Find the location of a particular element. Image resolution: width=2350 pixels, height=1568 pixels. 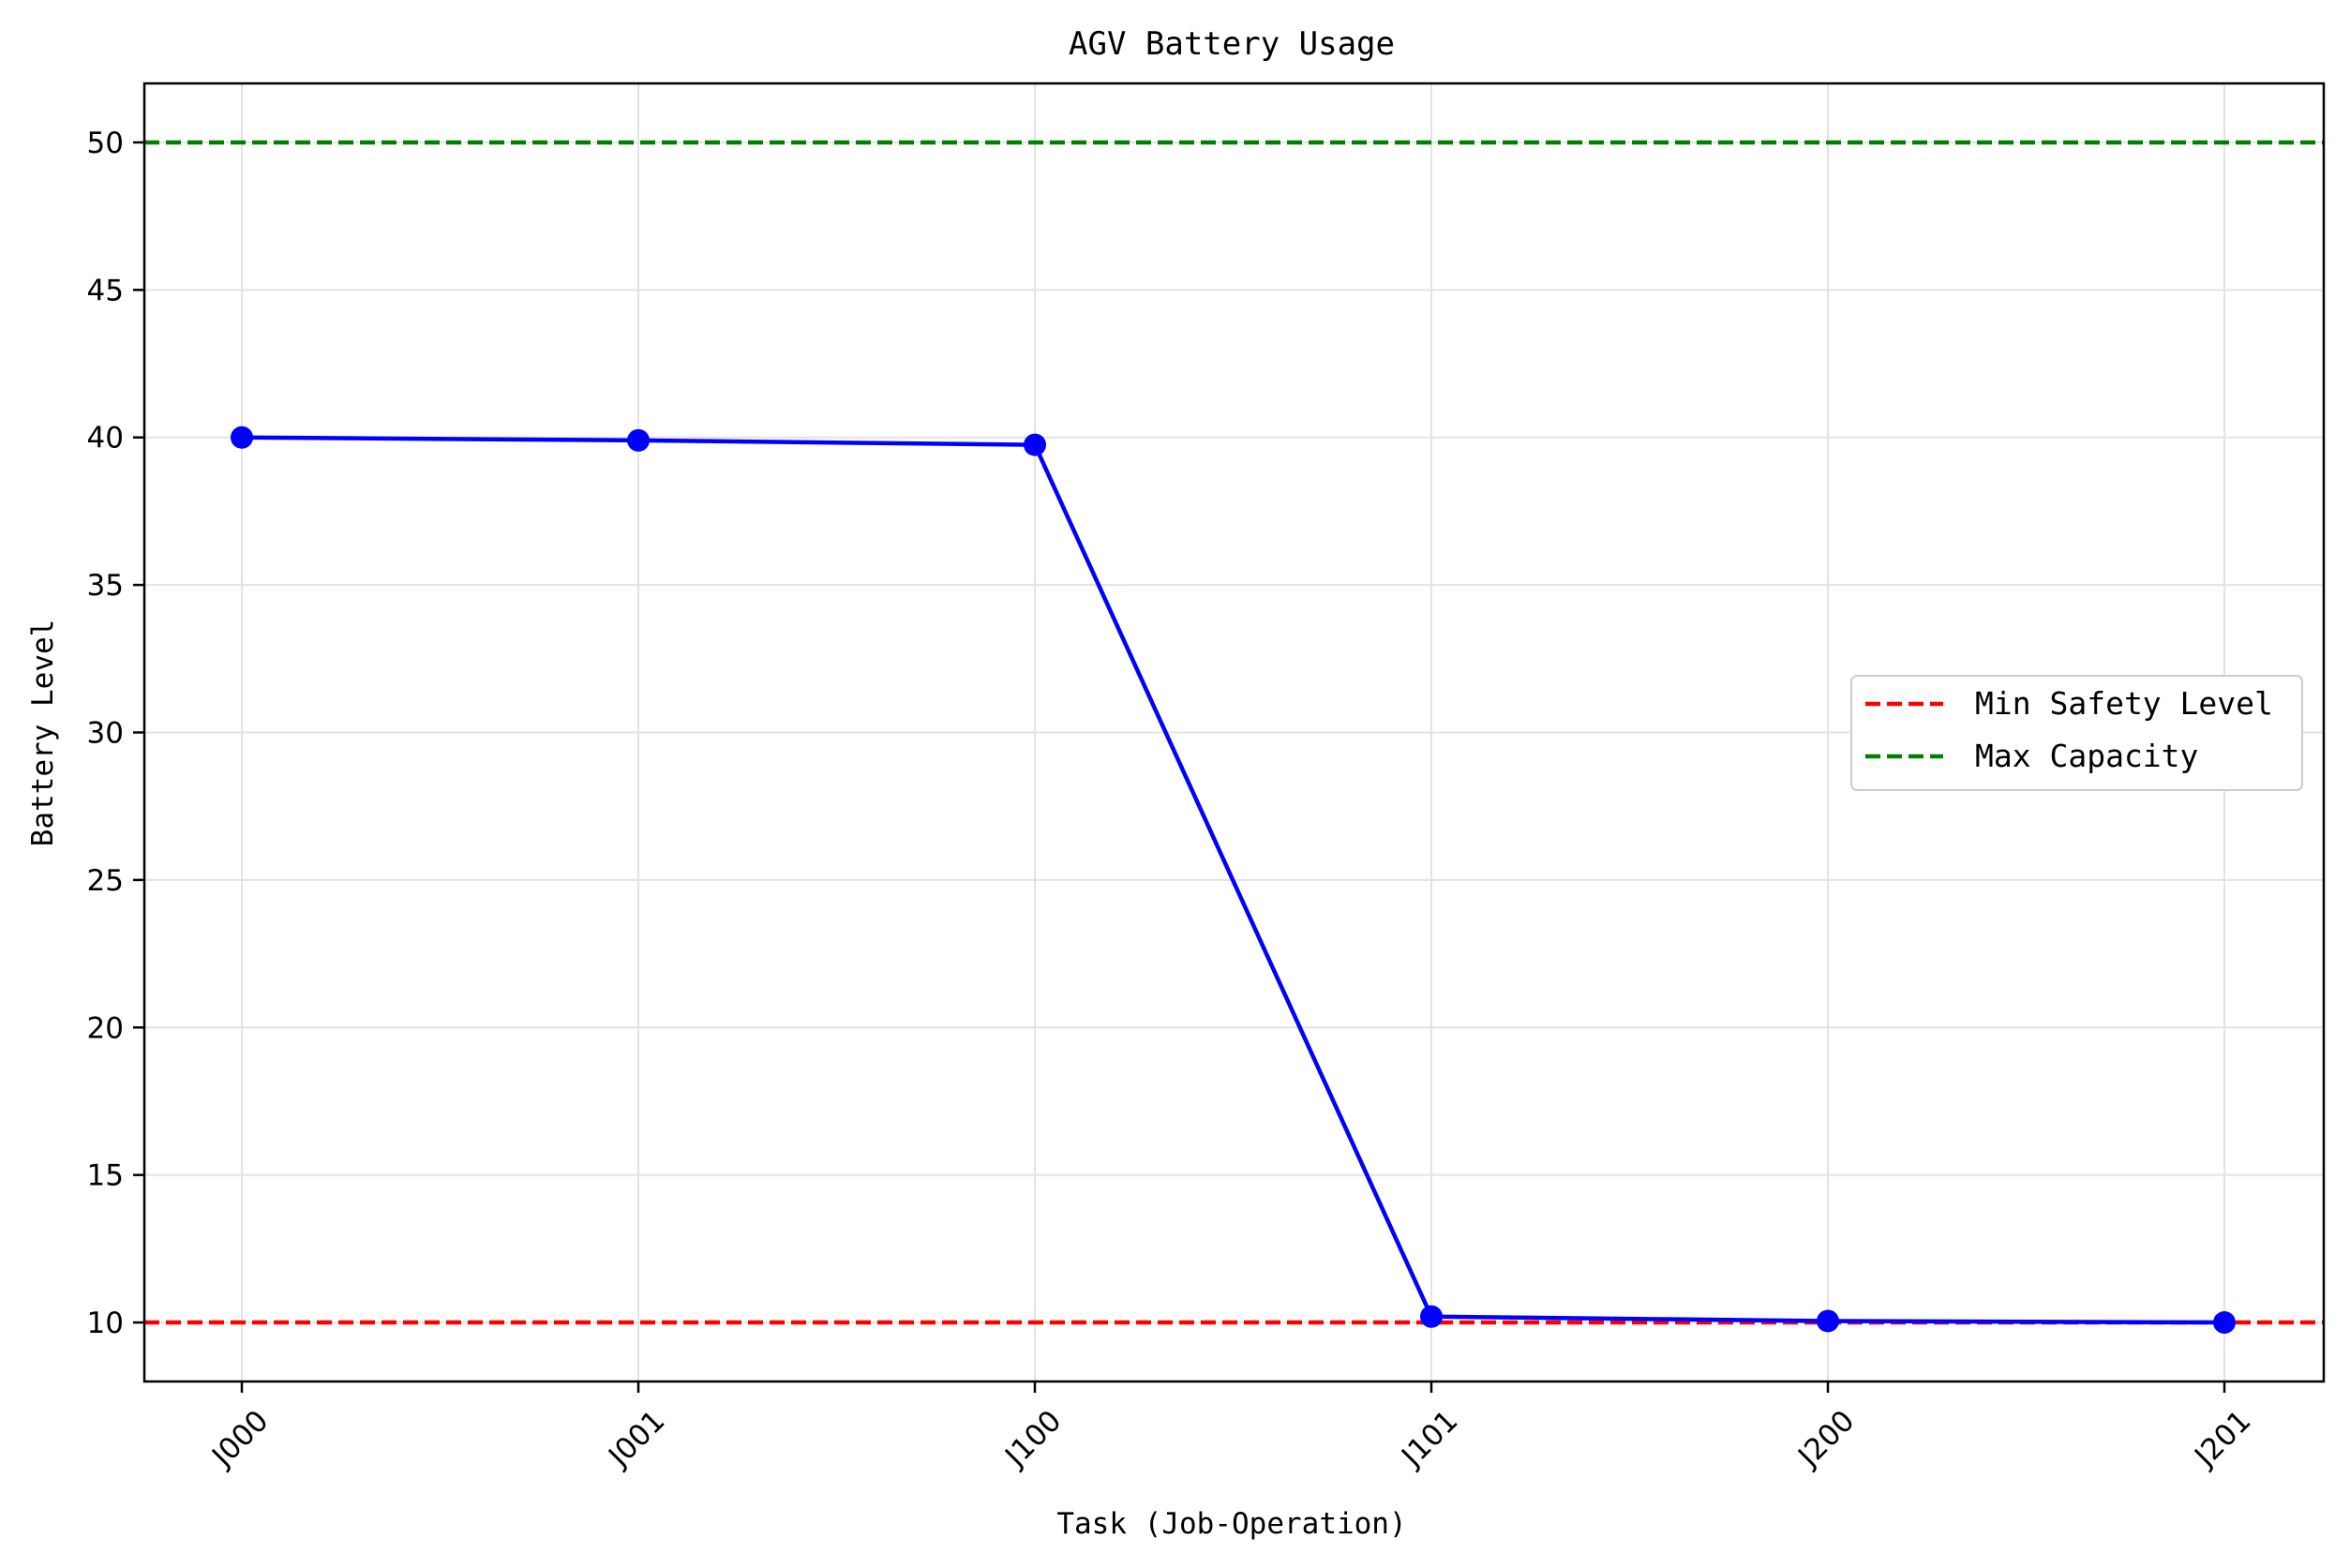

y-tick-label: 15 is located at coordinates (105, 1176).